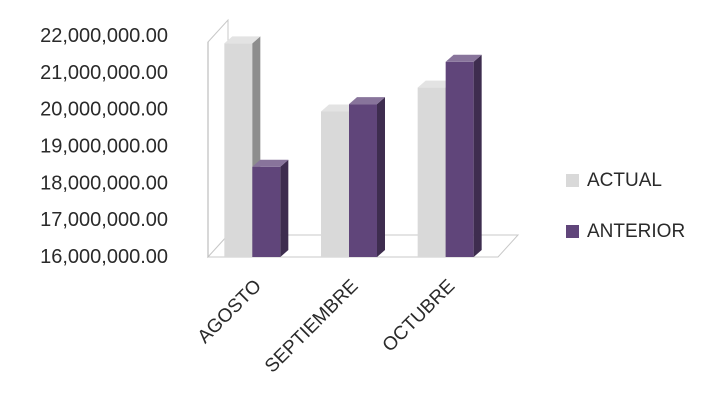 This screenshot has height=414, width=711. I want to click on legend-label: ANTERIOR, so click(636, 231).